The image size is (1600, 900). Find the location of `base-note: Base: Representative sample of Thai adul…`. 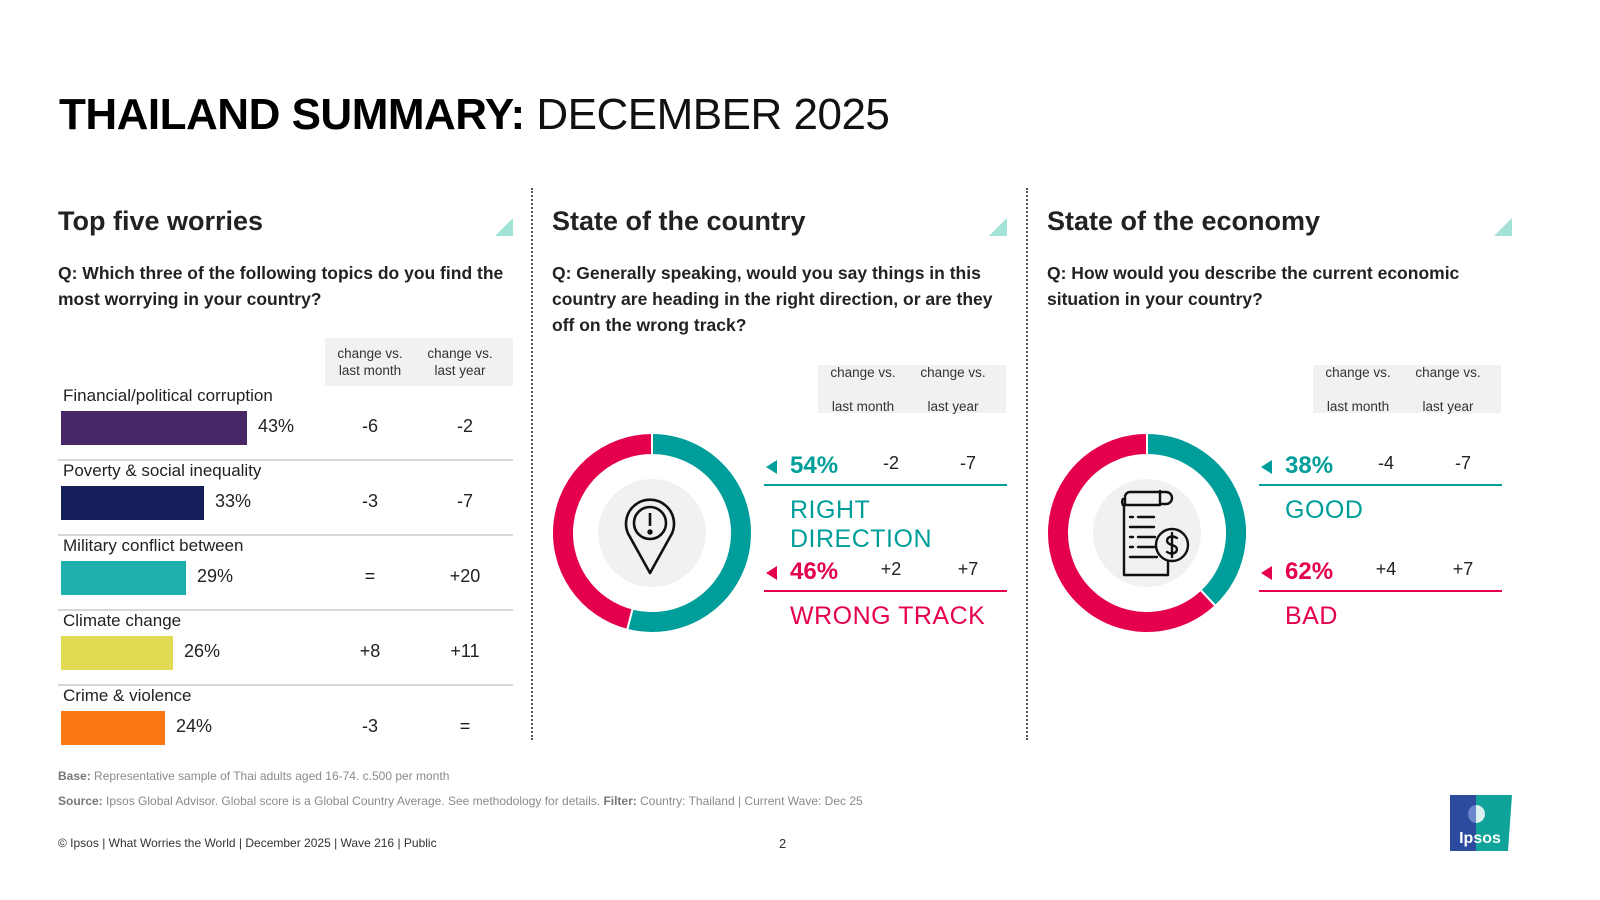

base-note: Base: Representative sample of Thai adul… is located at coordinates (253, 776).